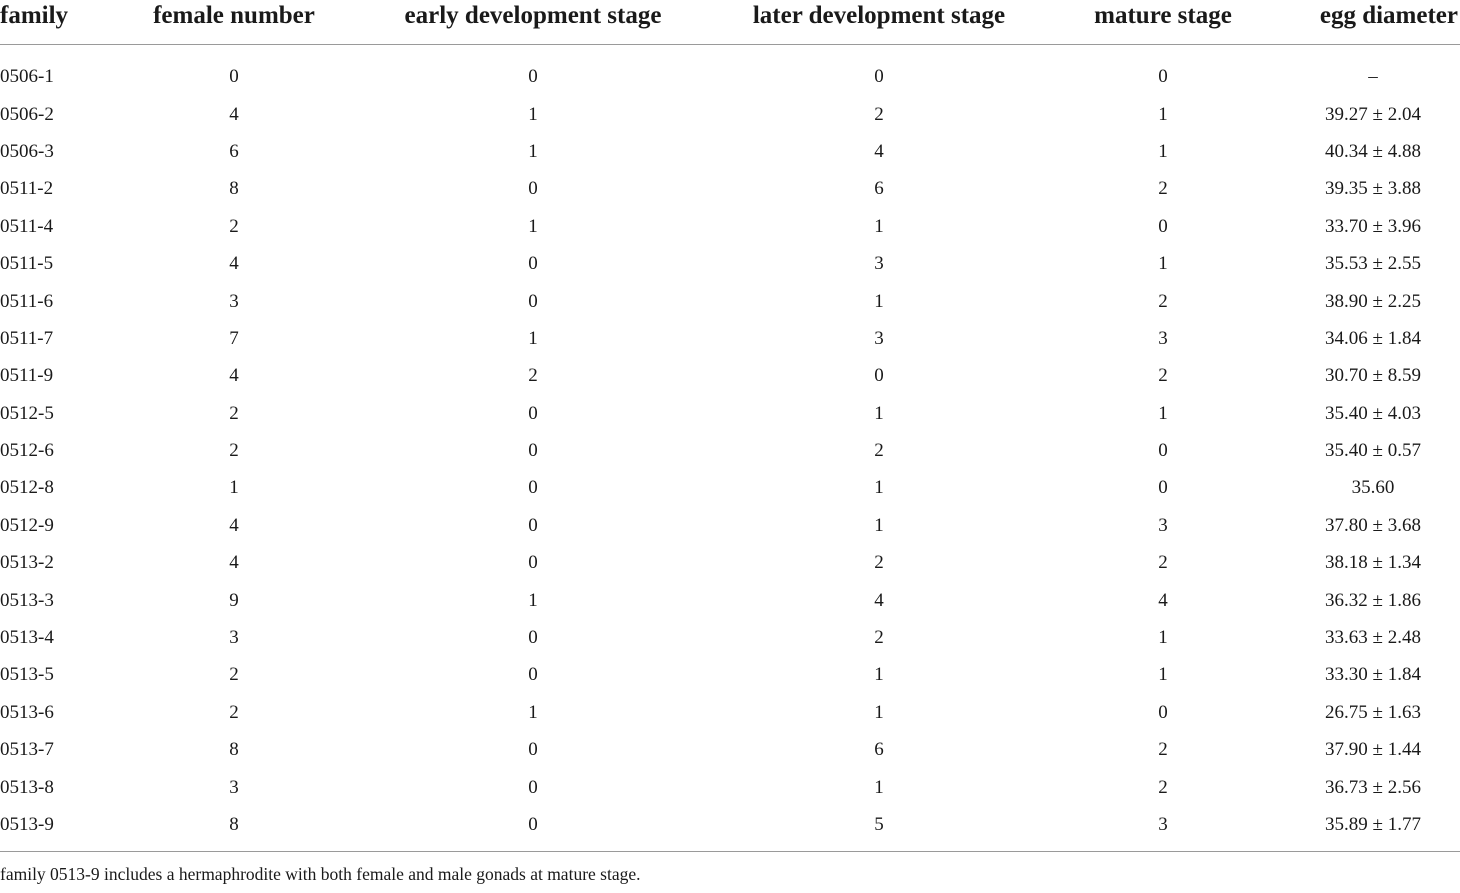 The width and height of the screenshot is (1460, 893). I want to click on table-row: 0511-5 4 0 3 1 35.53 ± 2.55, so click(730, 263).